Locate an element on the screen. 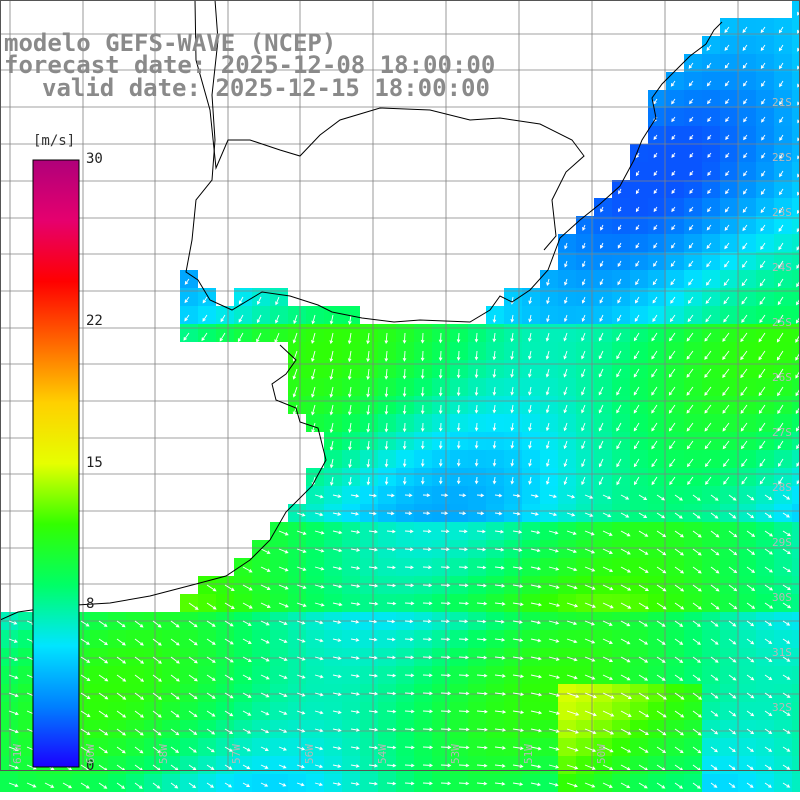  longitude-label: 51W is located at coordinates (528, 754).